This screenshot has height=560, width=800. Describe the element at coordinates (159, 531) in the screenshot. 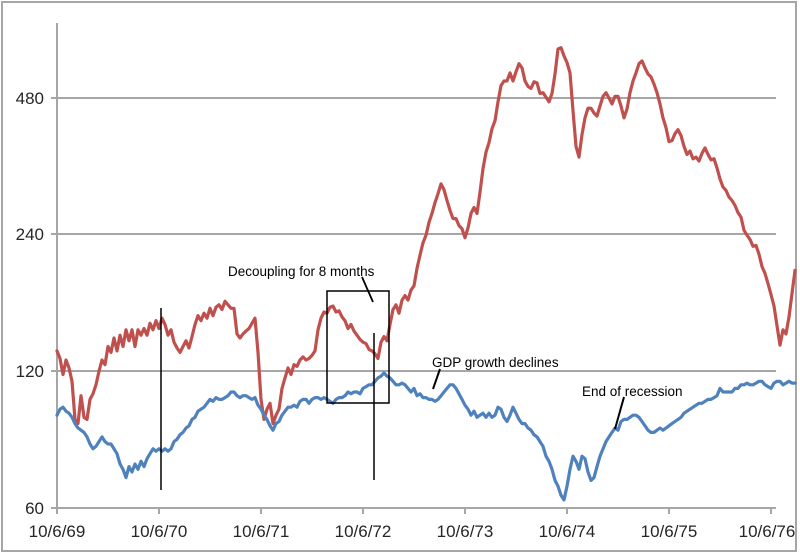

I see `x-axis-label: 10/6/70` at that location.